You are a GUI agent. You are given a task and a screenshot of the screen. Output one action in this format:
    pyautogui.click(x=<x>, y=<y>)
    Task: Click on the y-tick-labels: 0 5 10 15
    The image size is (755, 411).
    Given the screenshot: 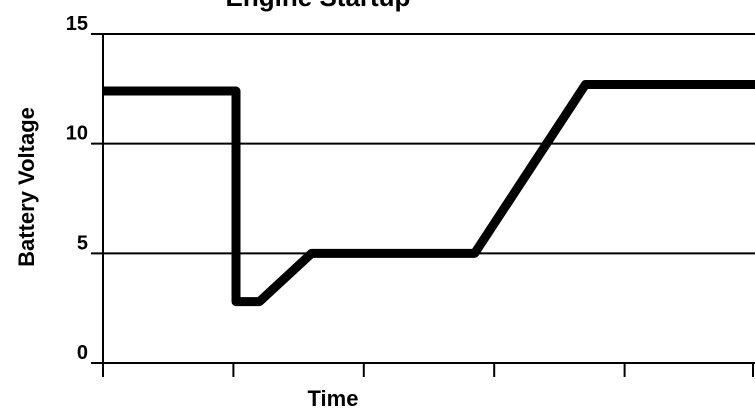 What is the action you would take?
    pyautogui.click(x=77, y=188)
    